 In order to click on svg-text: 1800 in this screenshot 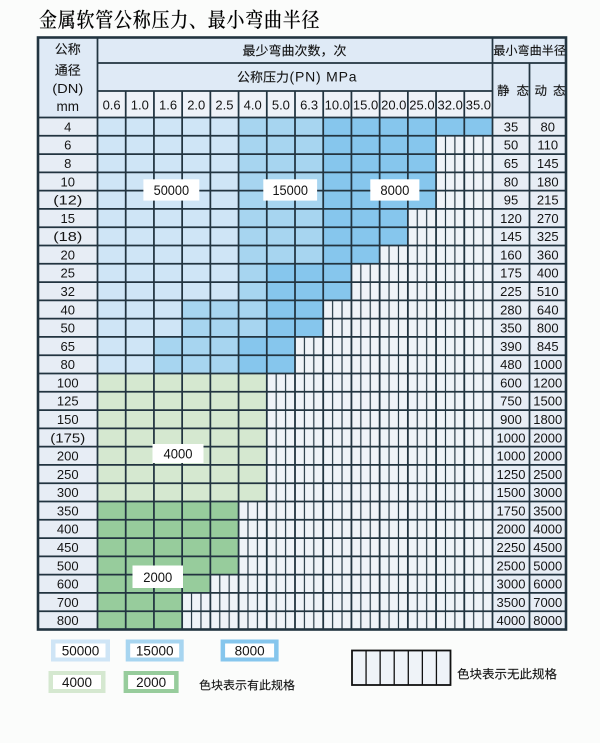, I will do `click(547, 419)`.